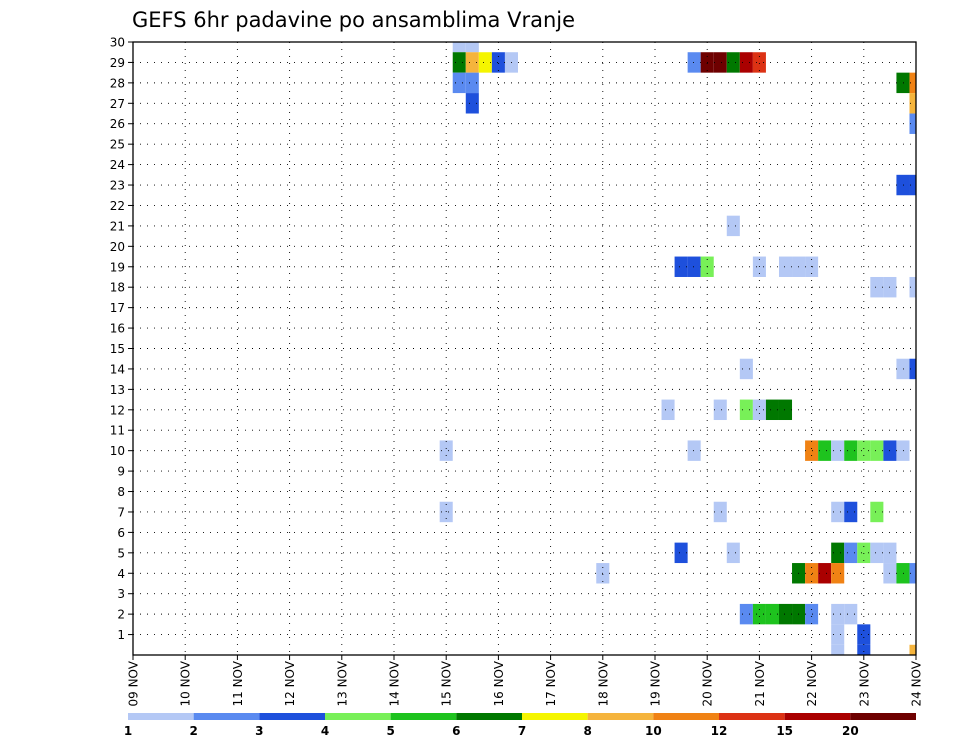  I want to click on colorbar-label: 10, so click(653, 731).